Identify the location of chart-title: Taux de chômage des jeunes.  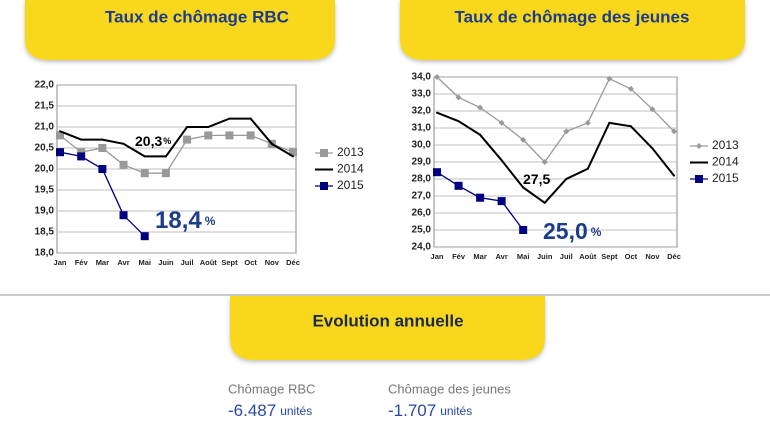
(572, 16).